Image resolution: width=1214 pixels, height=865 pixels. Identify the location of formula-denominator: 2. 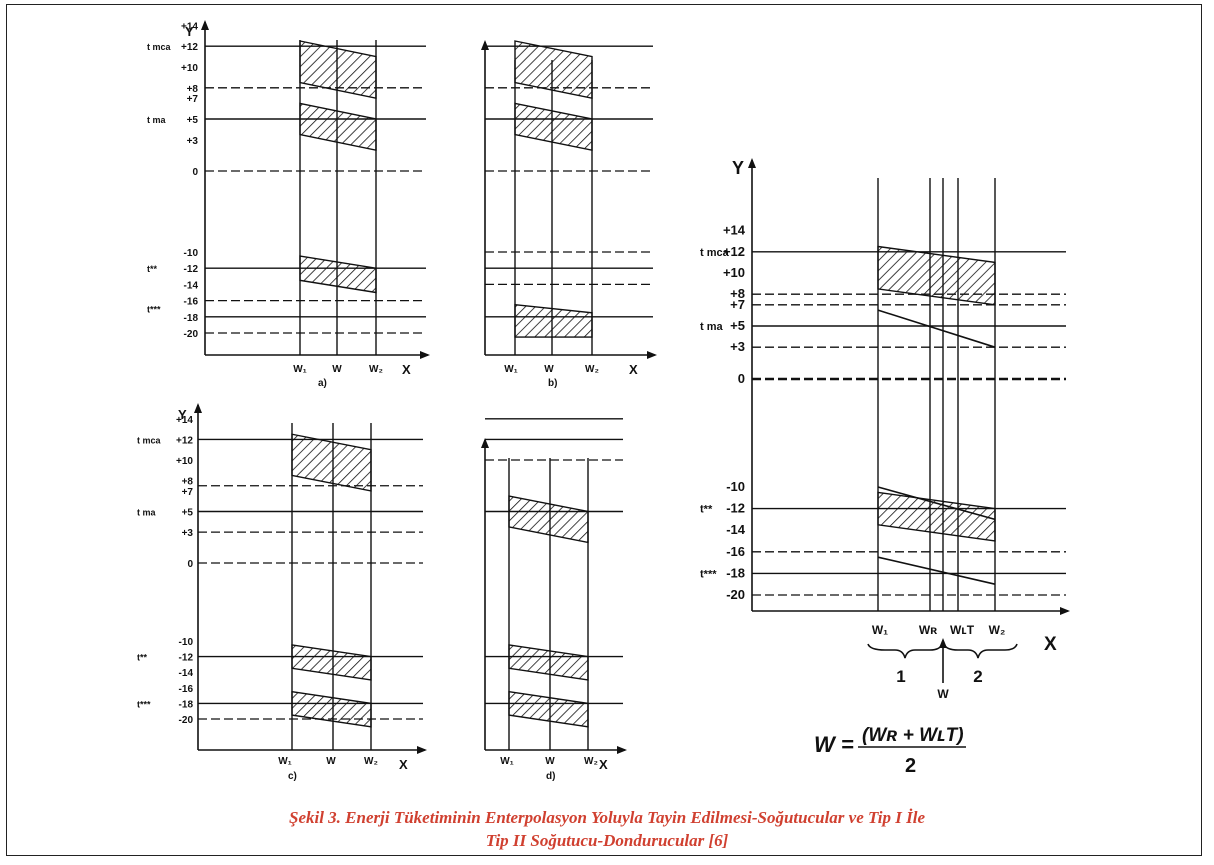
(910, 766).